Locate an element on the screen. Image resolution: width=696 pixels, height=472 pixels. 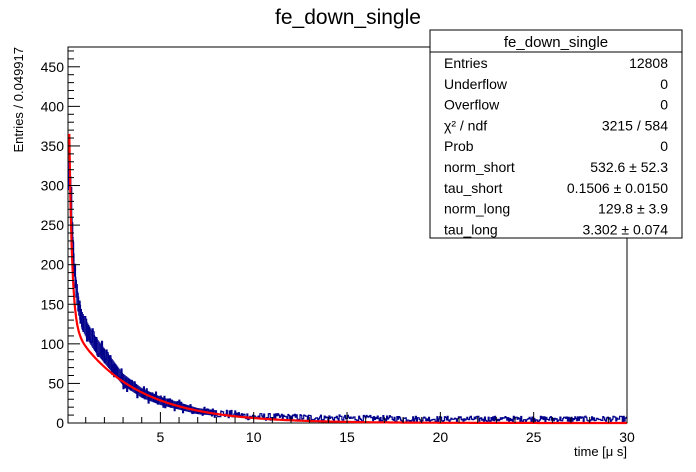
chart-title: fe_down_single is located at coordinates (348, 17).